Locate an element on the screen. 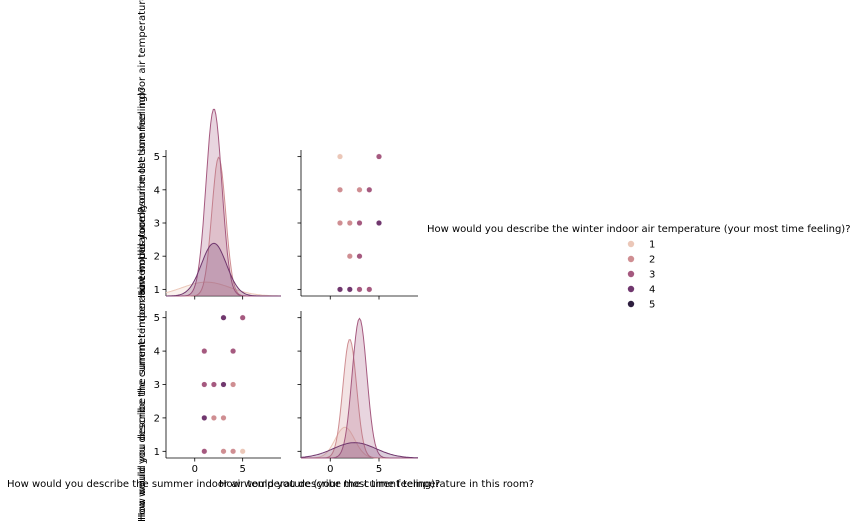 Image resolution: width=858 pixels, height=532 pixels. legend-label-5: 5 is located at coordinates (652, 305).